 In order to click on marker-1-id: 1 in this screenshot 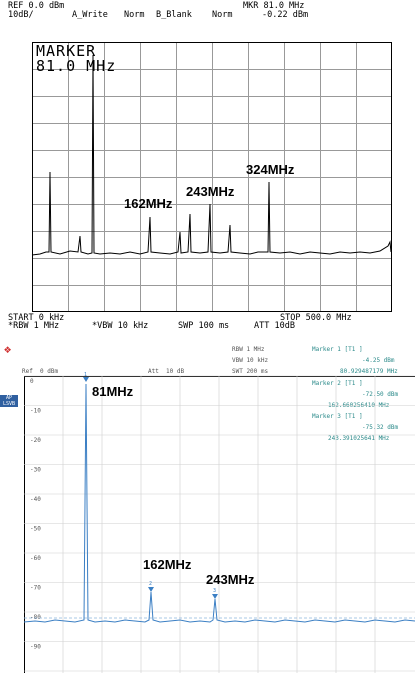, I will do `click(85, 375)`.